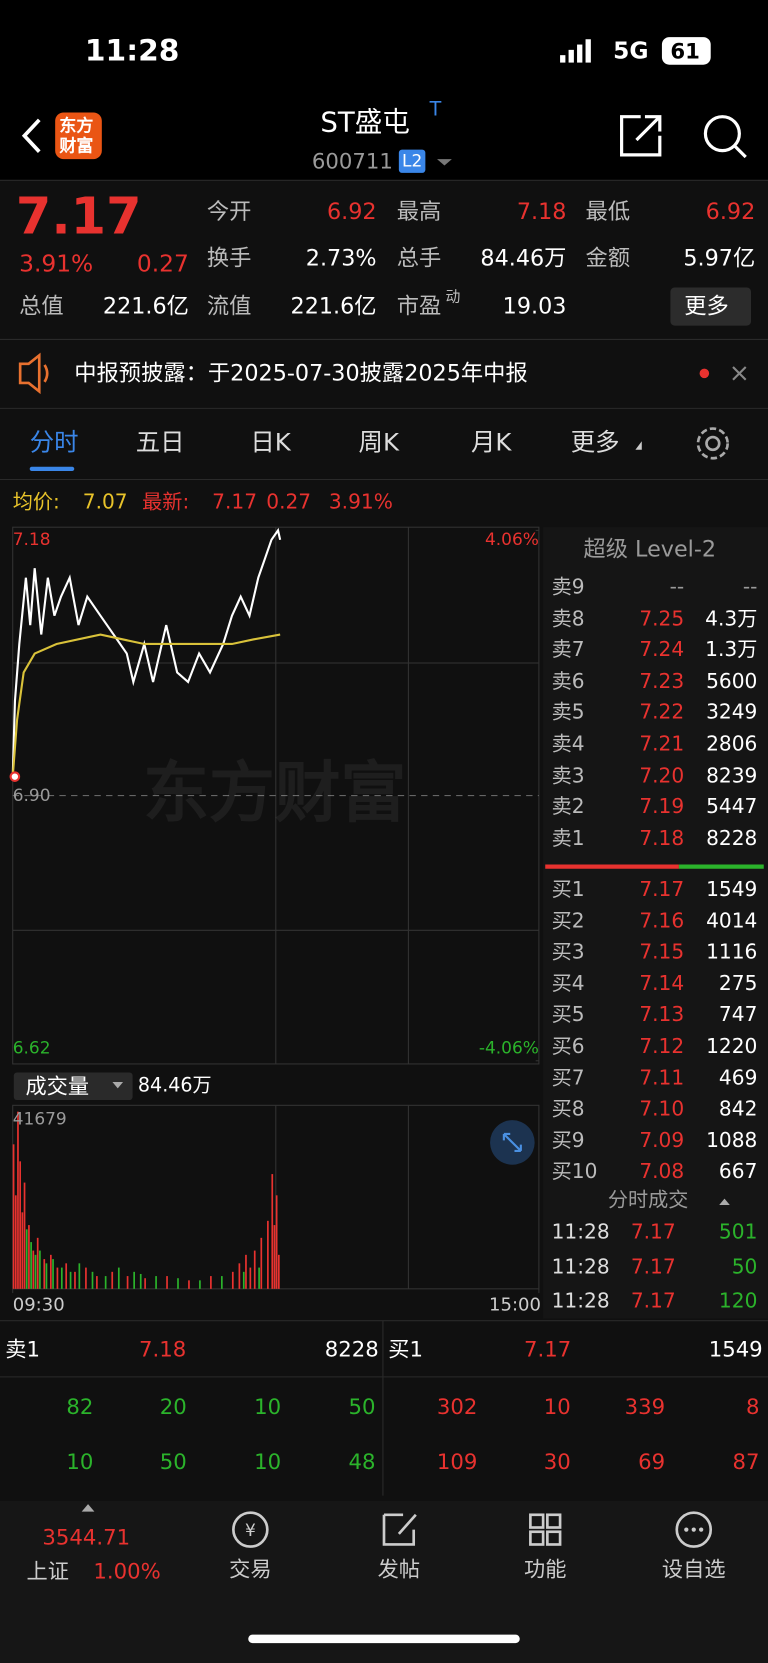 This screenshot has height=1663, width=768. What do you see at coordinates (631, 51) in the screenshot?
I see `network: 5G` at bounding box center [631, 51].